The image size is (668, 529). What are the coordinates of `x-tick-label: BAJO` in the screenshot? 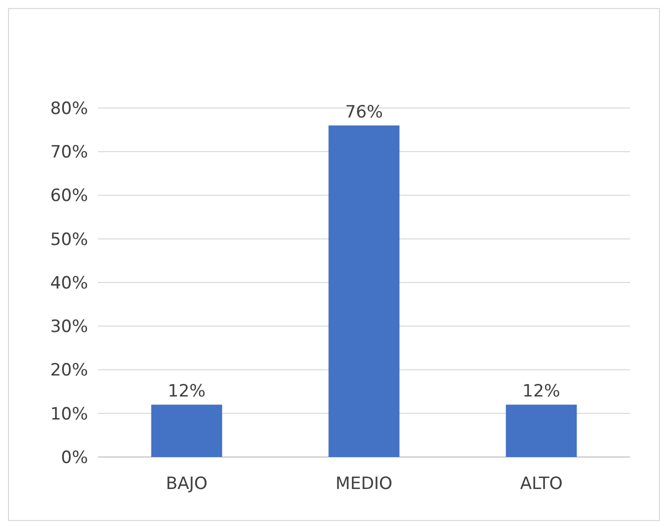 It's located at (187, 484).